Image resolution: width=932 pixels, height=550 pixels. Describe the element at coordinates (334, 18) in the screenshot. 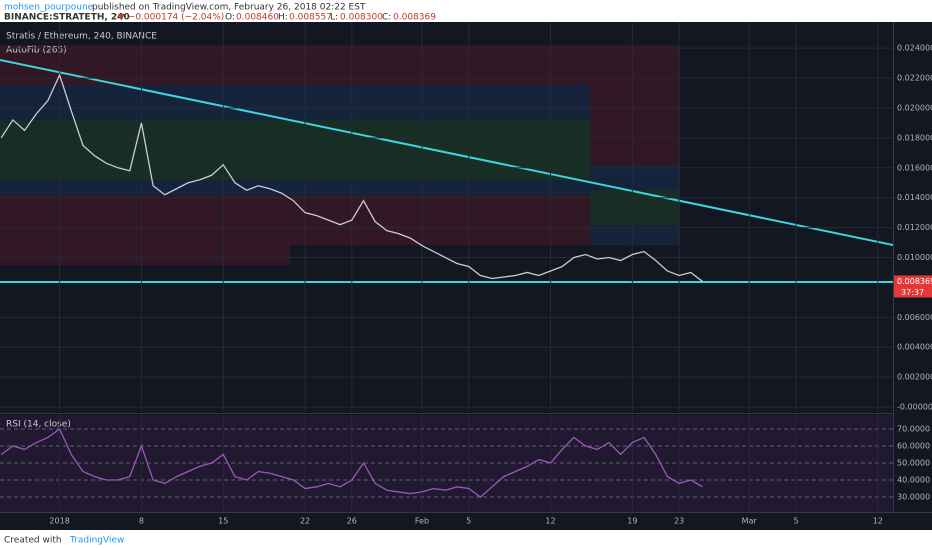

I see `low-label: L:` at that location.